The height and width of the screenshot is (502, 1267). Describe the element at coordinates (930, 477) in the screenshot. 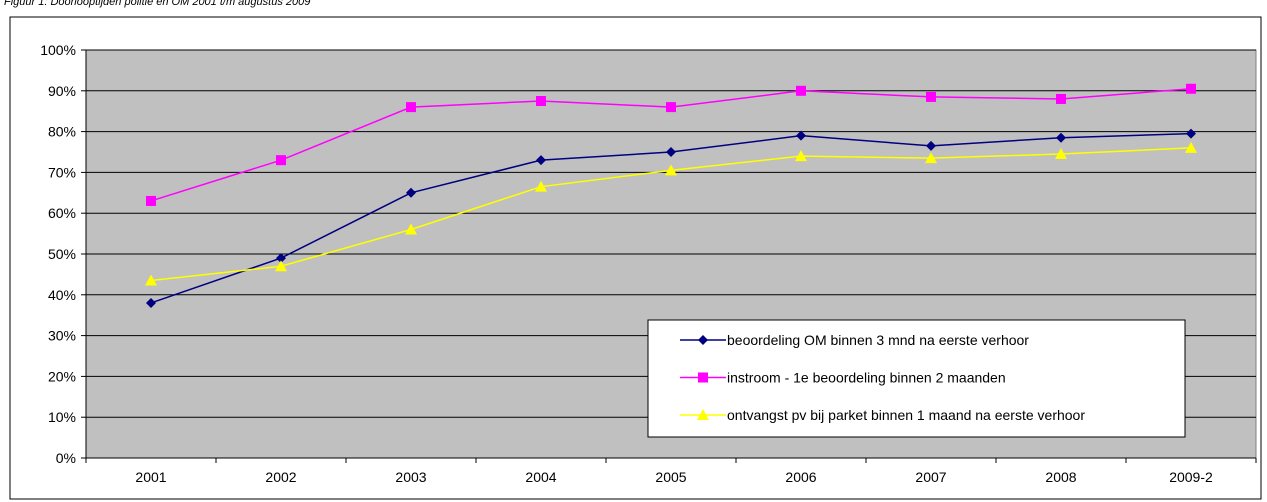

I see `x-tick-label: 2007` at that location.